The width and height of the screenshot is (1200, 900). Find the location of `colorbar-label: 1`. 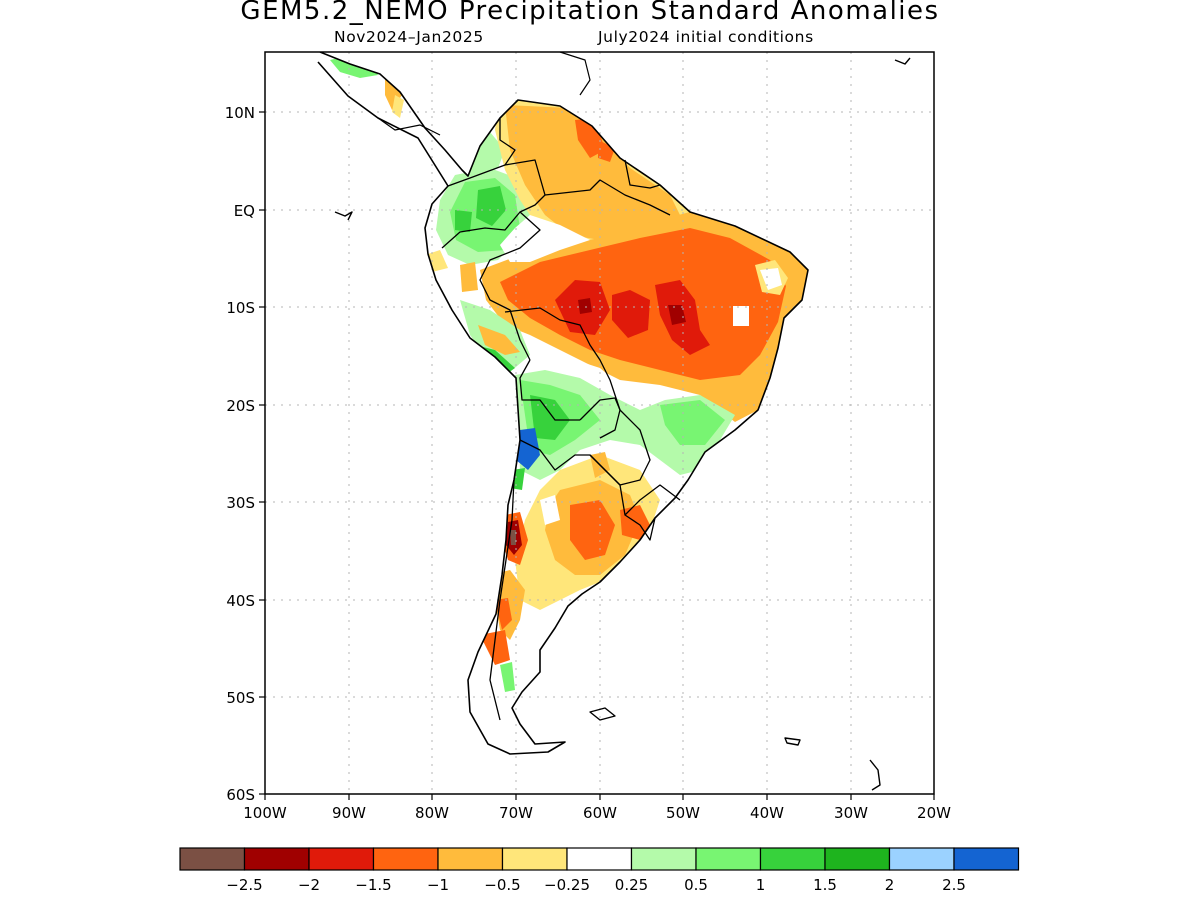

colorbar-label: 1 is located at coordinates (761, 885).